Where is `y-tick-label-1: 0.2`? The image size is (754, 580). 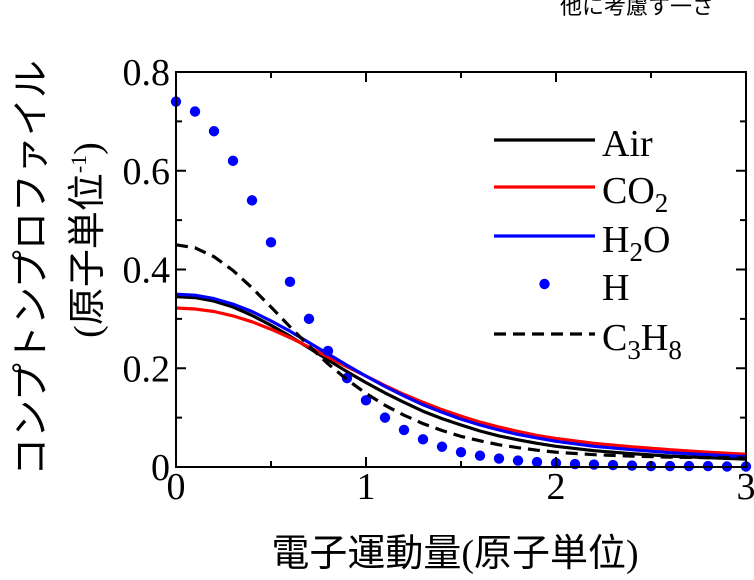
y-tick-label-1: 0.2 is located at coordinates (147, 369).